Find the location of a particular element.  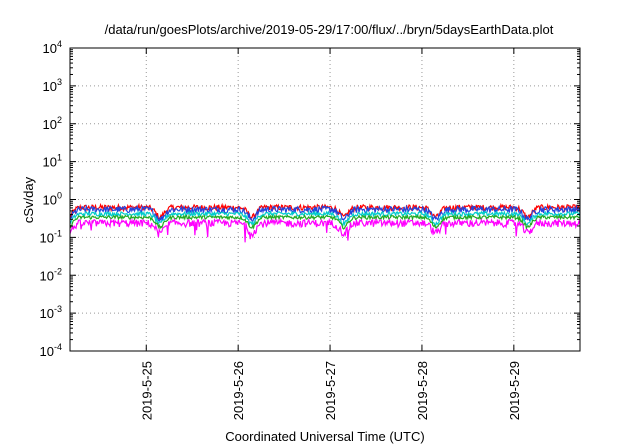

y-tick-label: 10¹ is located at coordinates (52, 161).